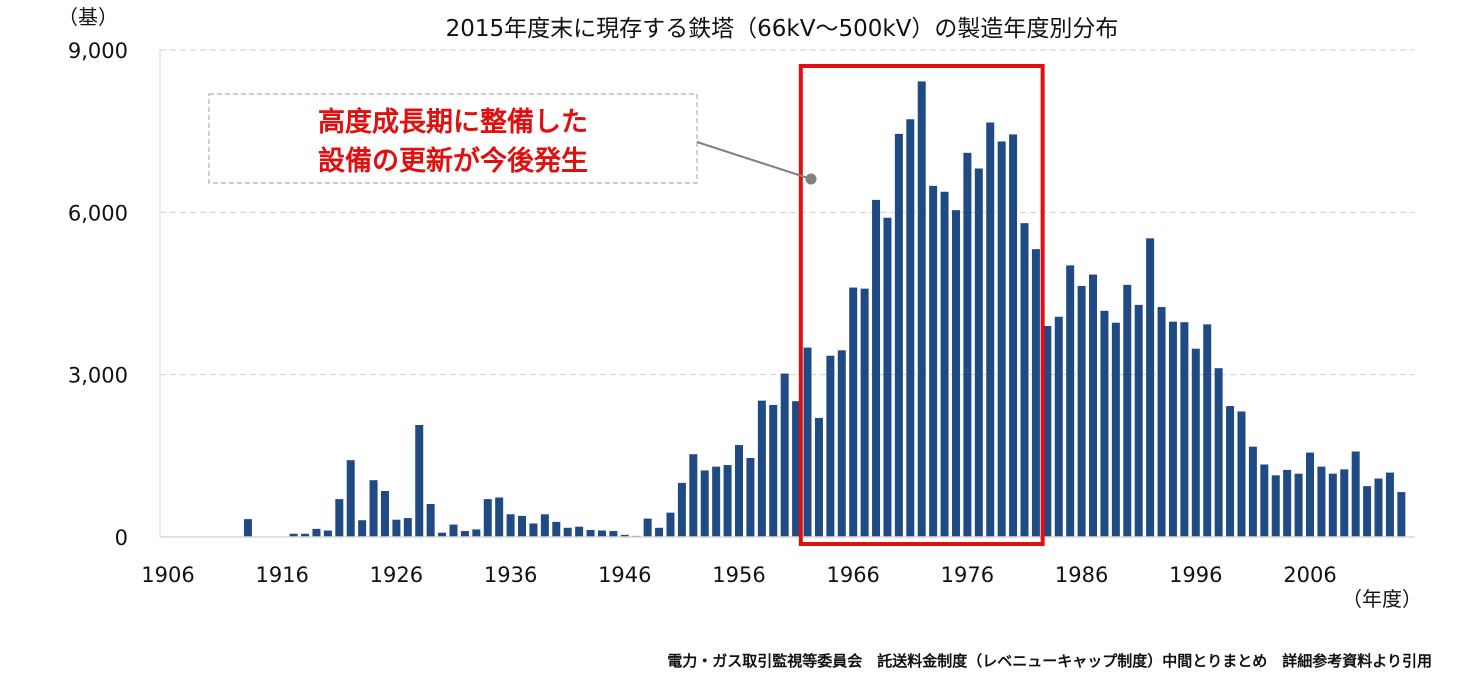 This screenshot has width=1480, height=689. I want to click on bar-2008, so click(1332, 505).